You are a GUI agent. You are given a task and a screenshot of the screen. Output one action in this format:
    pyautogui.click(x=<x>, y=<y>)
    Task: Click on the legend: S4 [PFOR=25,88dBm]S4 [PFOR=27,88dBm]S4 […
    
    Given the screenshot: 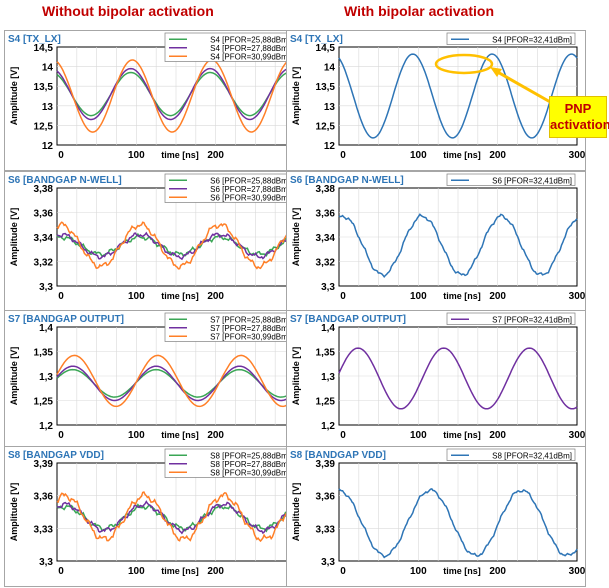 What is the action you would take?
    pyautogui.click(x=229, y=47)
    